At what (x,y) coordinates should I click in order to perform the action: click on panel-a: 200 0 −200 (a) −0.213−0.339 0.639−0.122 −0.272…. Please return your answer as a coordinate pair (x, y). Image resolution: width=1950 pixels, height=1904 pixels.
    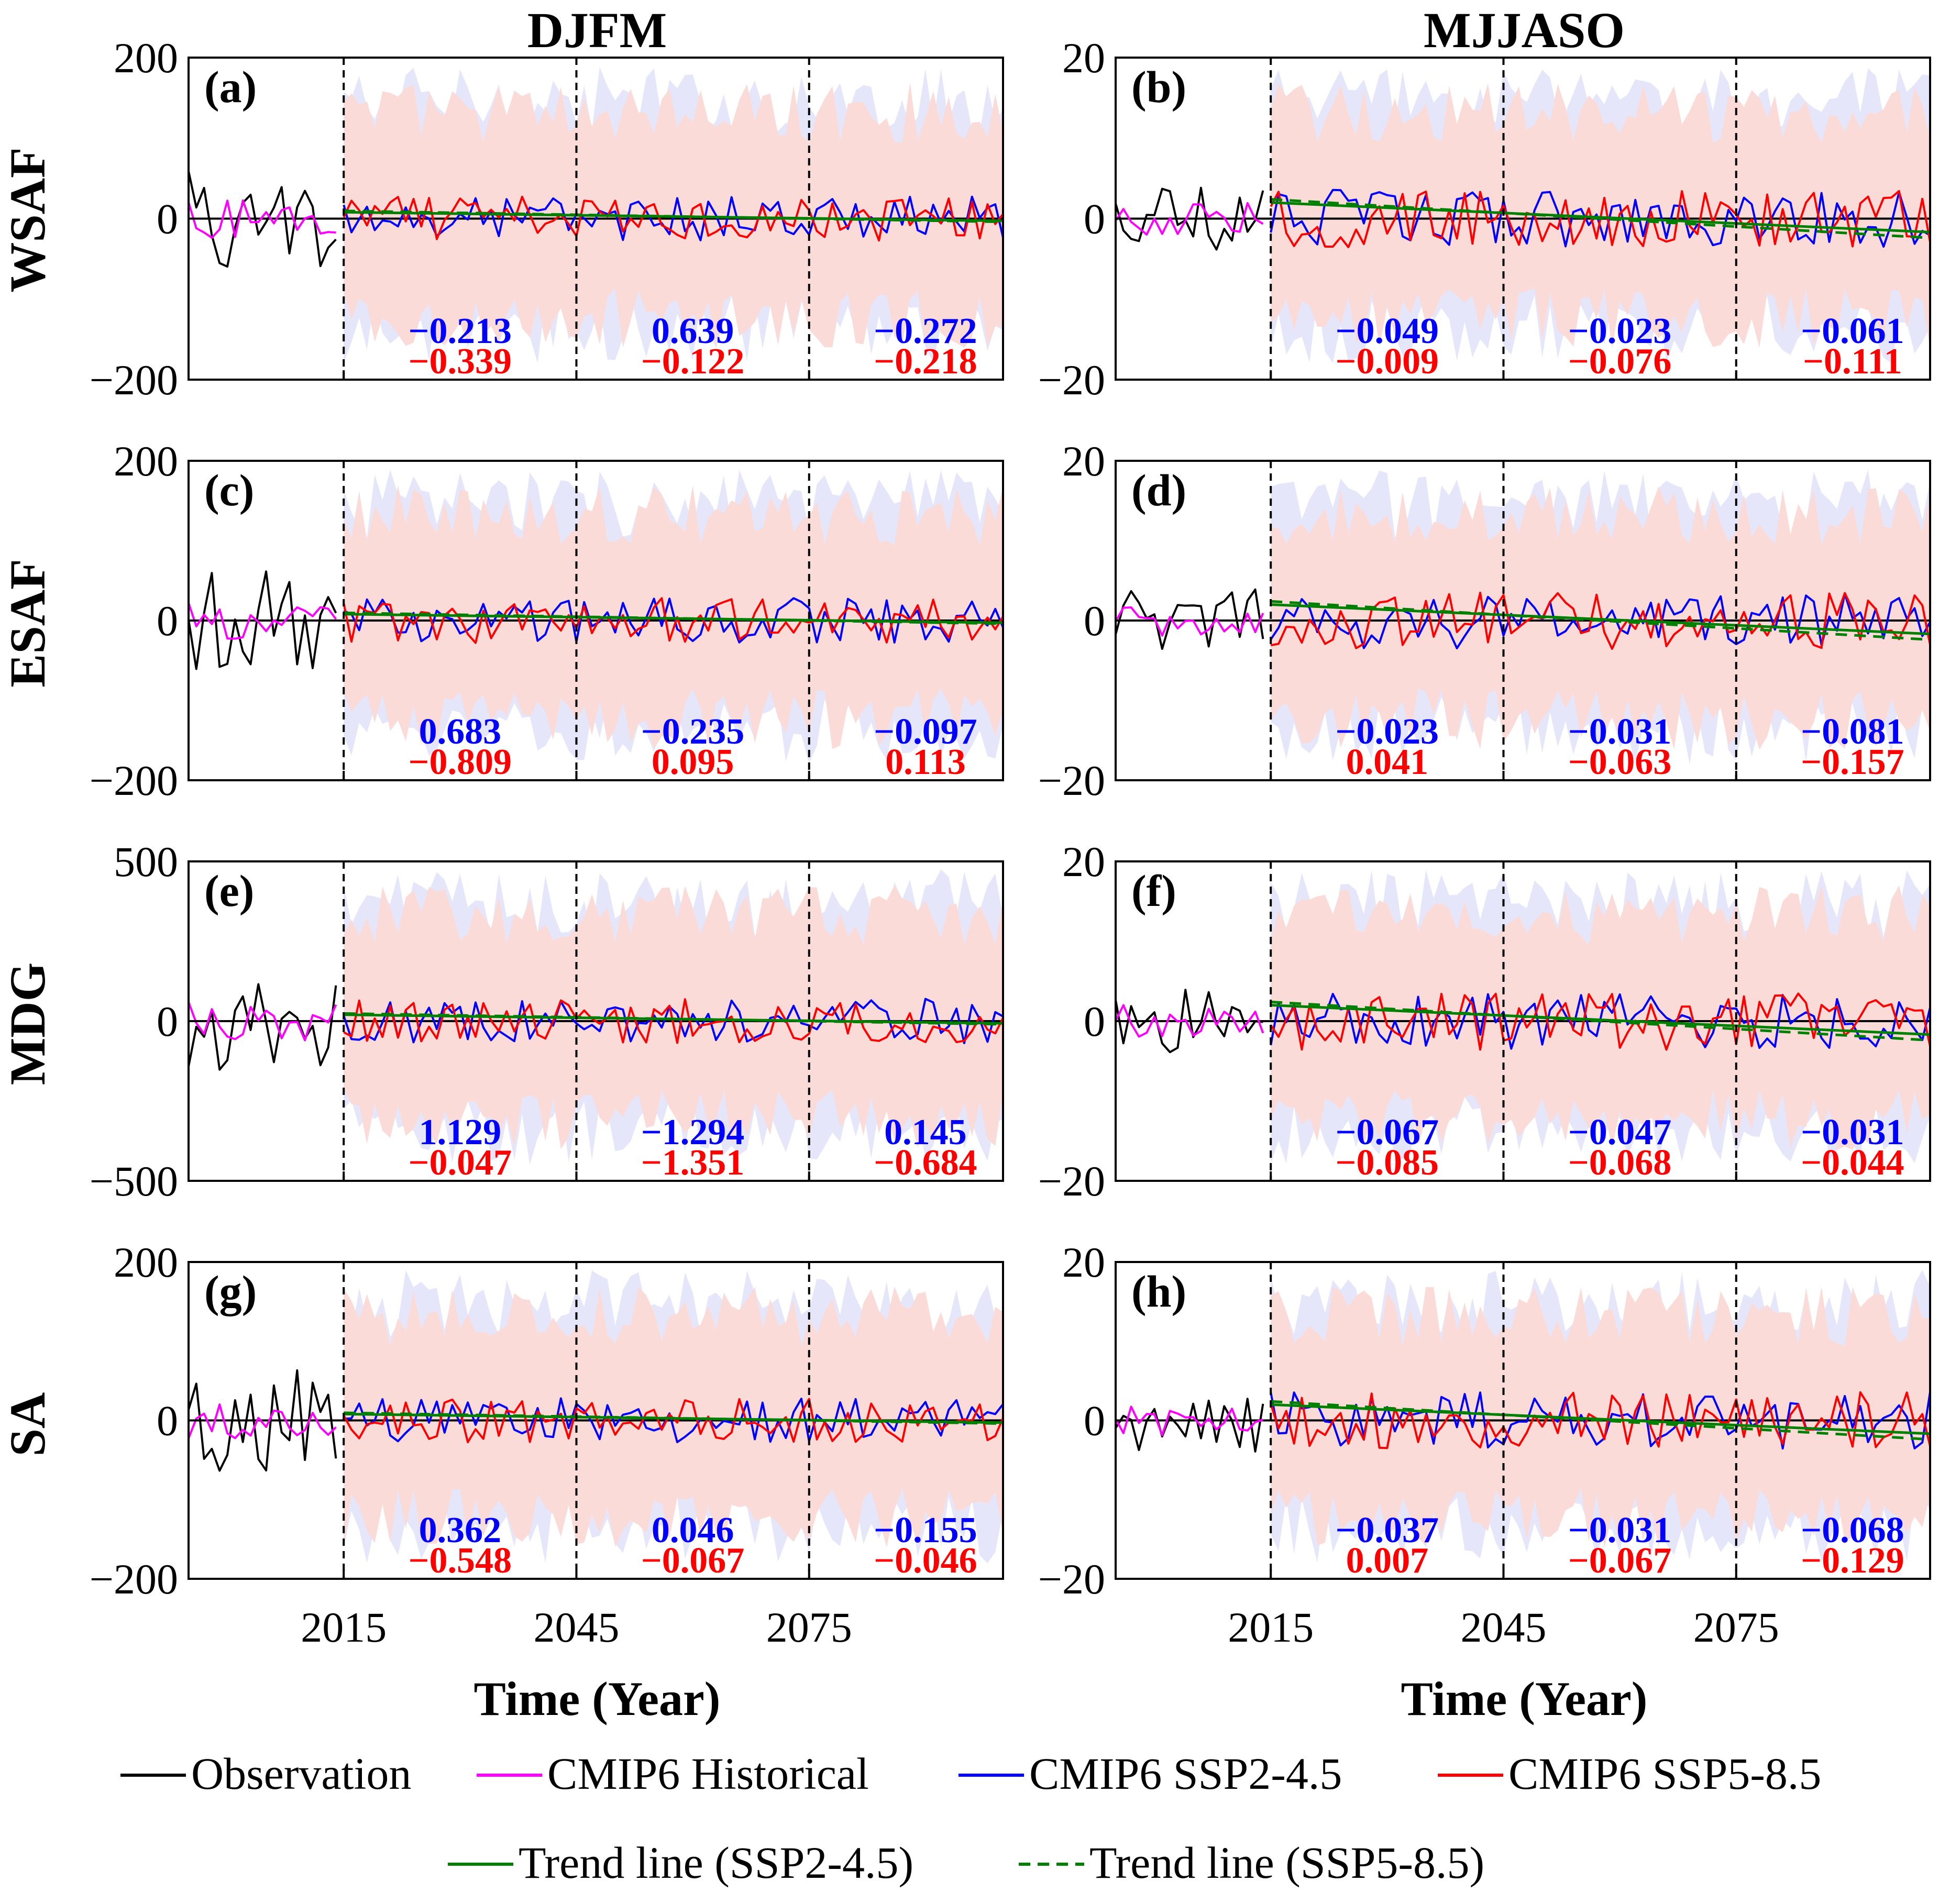
    Looking at the image, I should click on (547, 219).